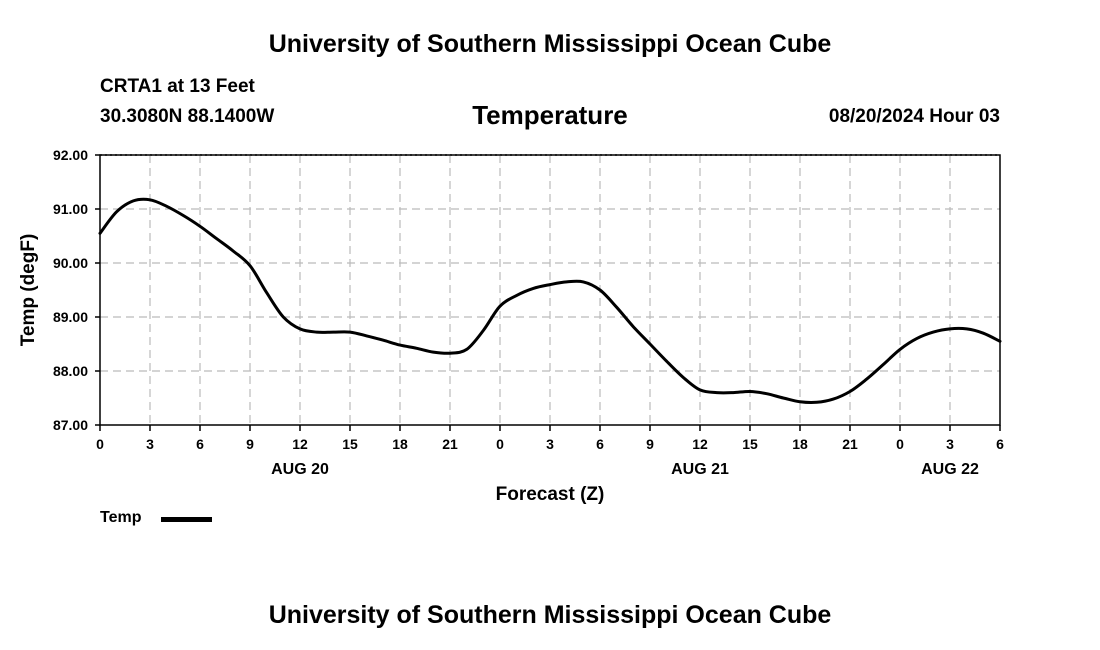  Describe the element at coordinates (950, 469) in the screenshot. I see `day-label: AUG 22` at that location.